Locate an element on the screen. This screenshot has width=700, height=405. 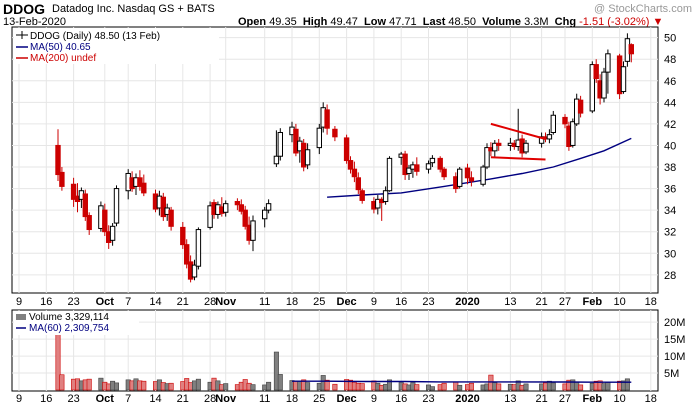
x-tick-label-bottom: Feb is located at coordinates (593, 399).